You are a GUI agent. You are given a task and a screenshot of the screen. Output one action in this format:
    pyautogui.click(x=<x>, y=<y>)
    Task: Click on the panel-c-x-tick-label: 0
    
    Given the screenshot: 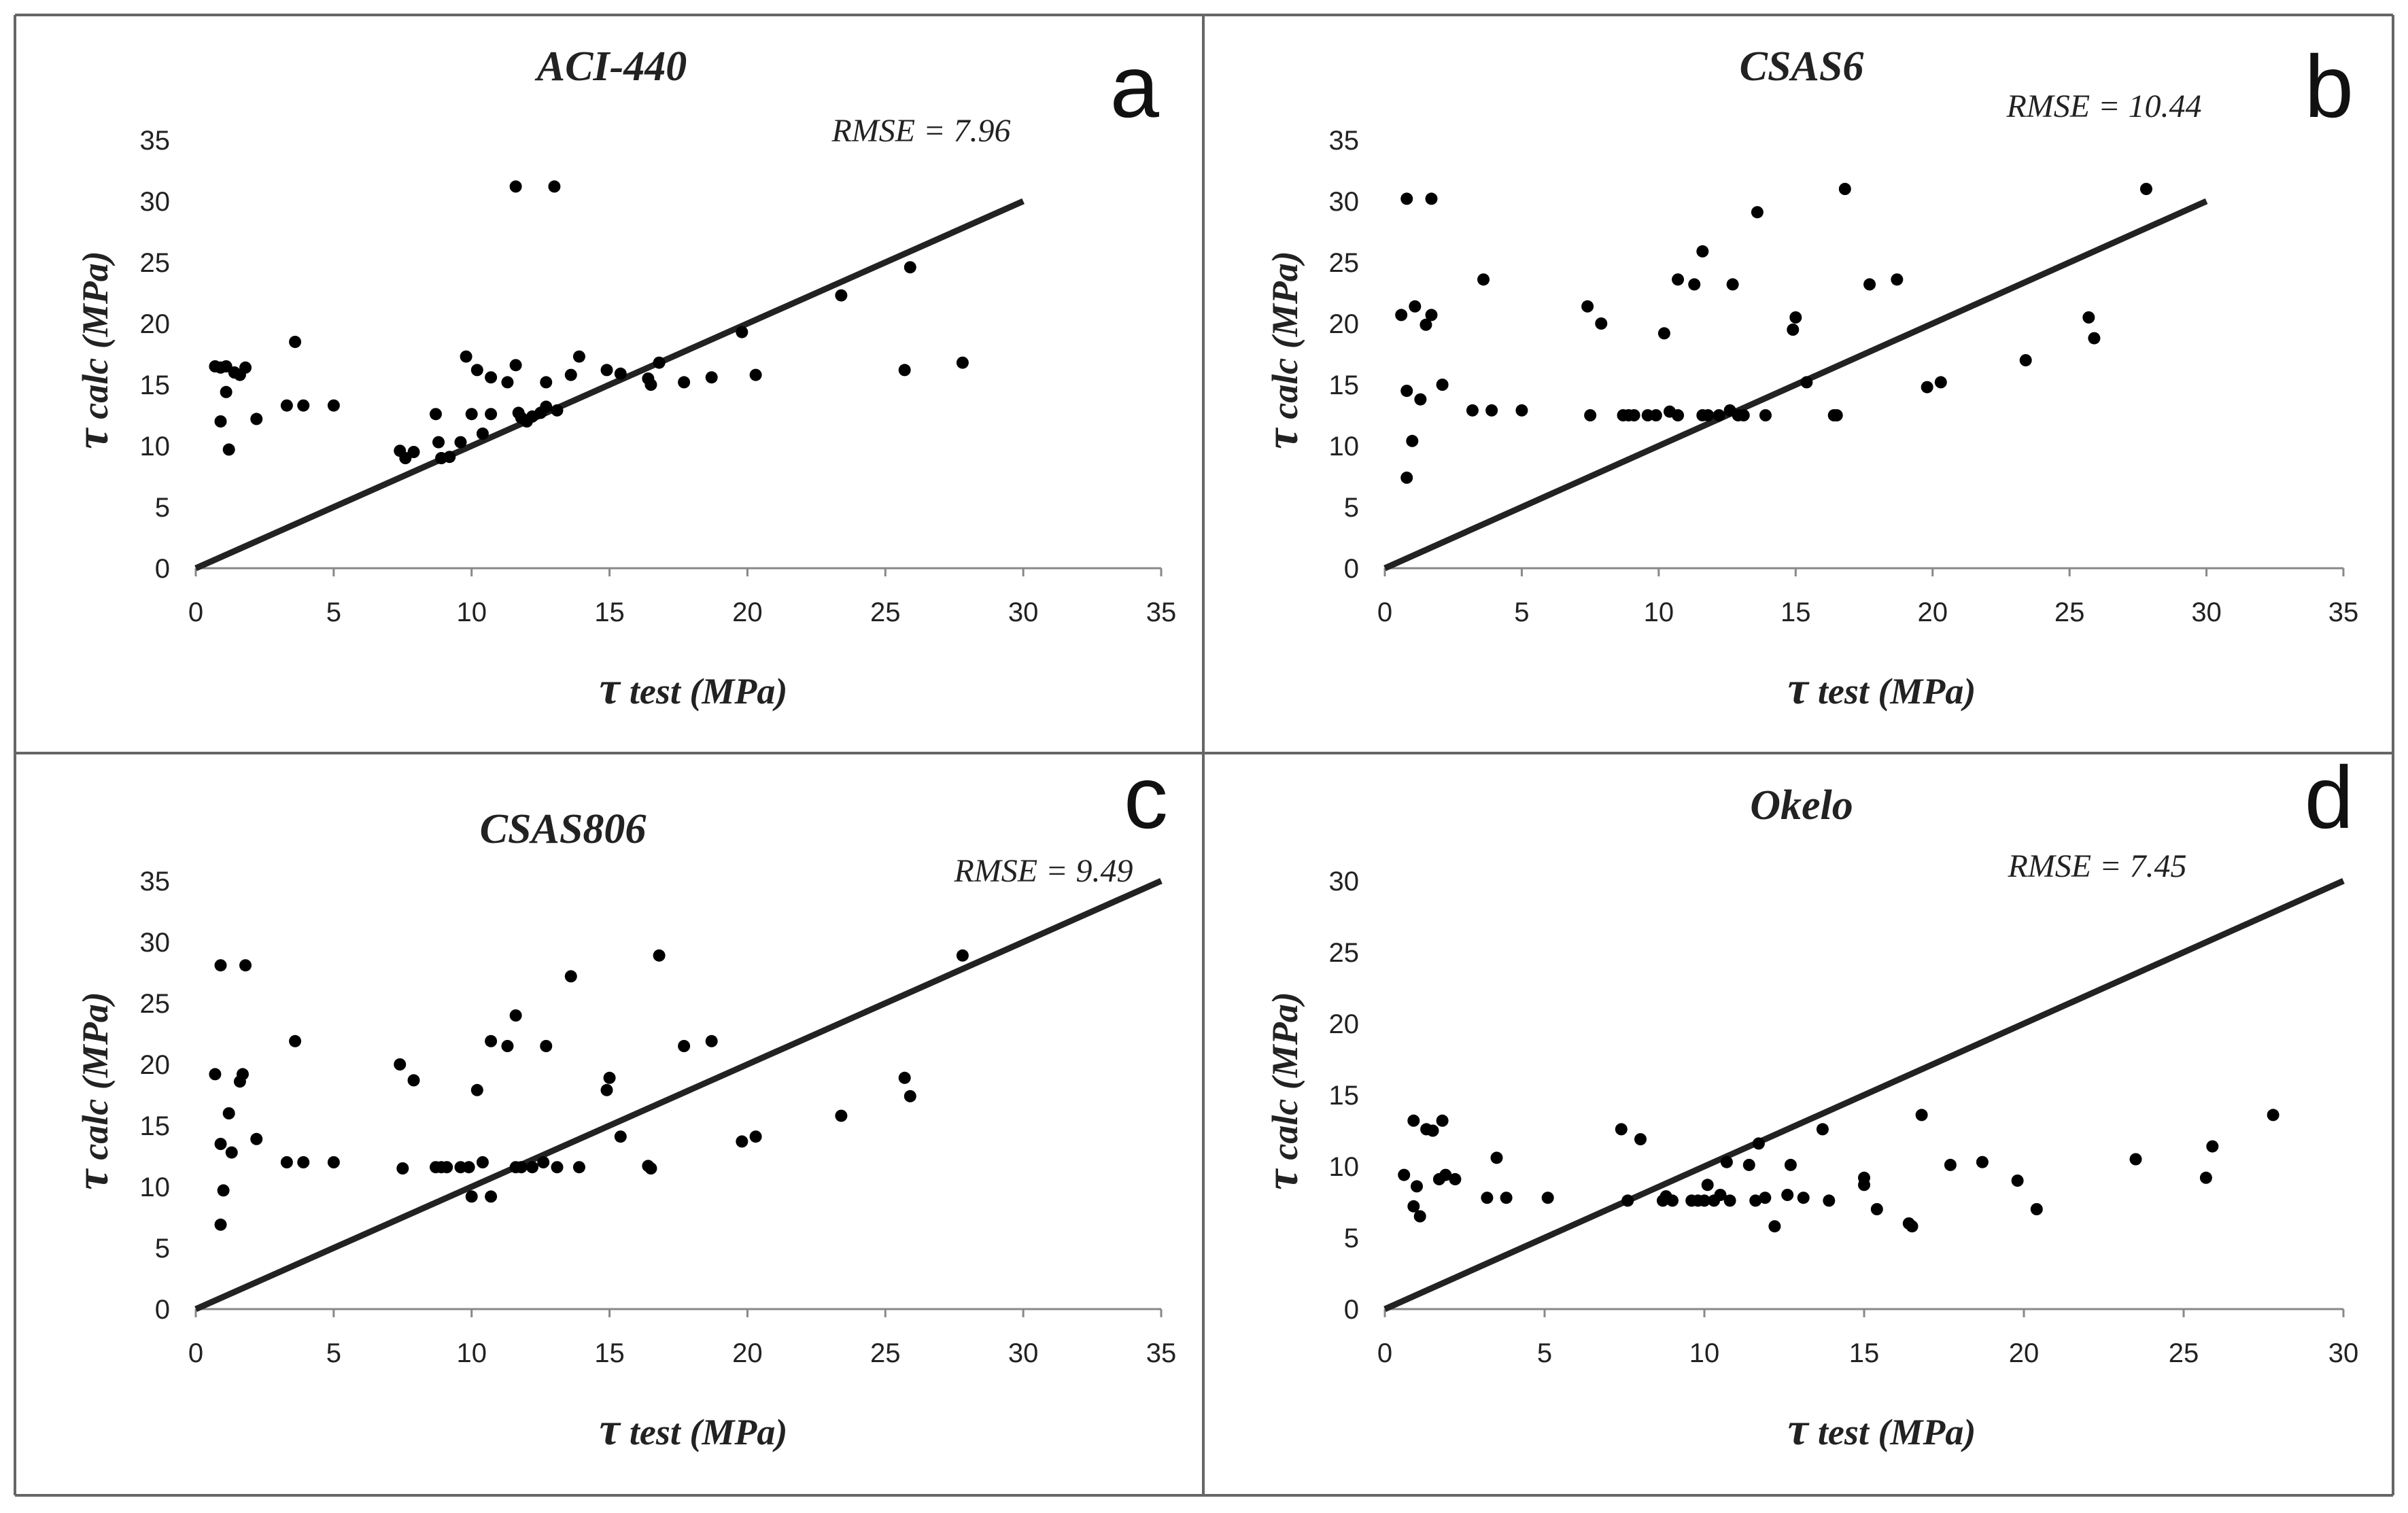 What is the action you would take?
    pyautogui.click(x=195, y=1353)
    